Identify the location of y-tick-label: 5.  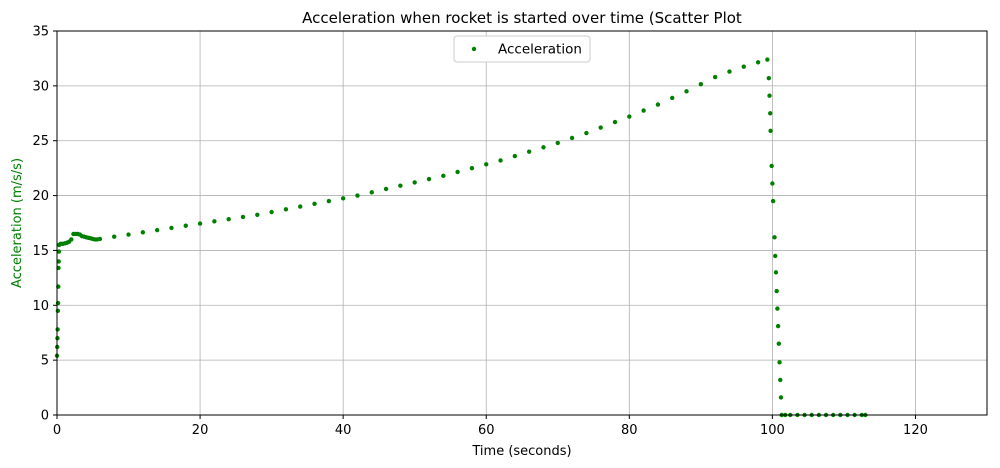
(45, 361).